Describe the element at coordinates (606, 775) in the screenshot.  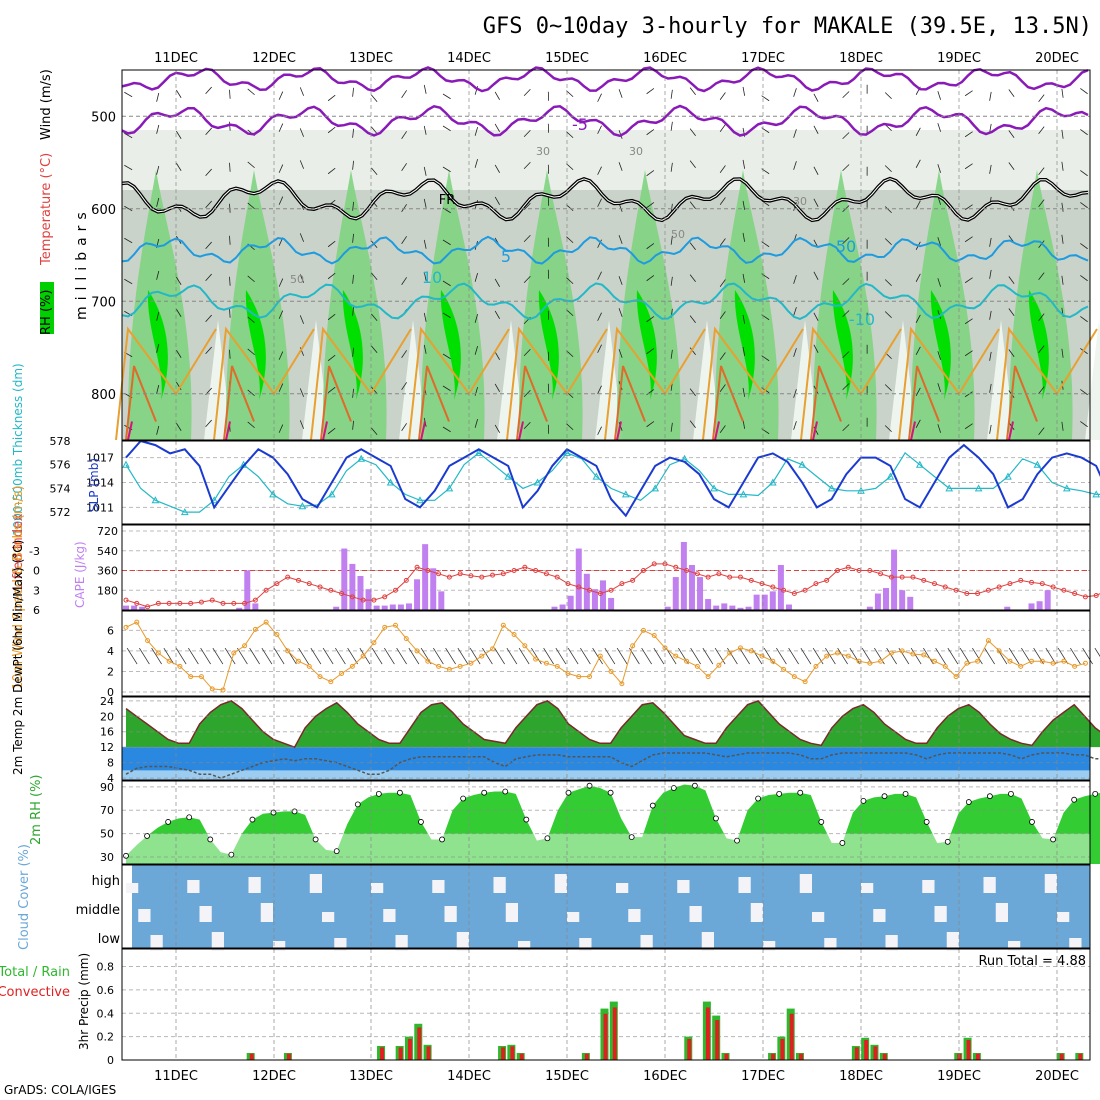
I see `dewpoint-band-low` at that location.